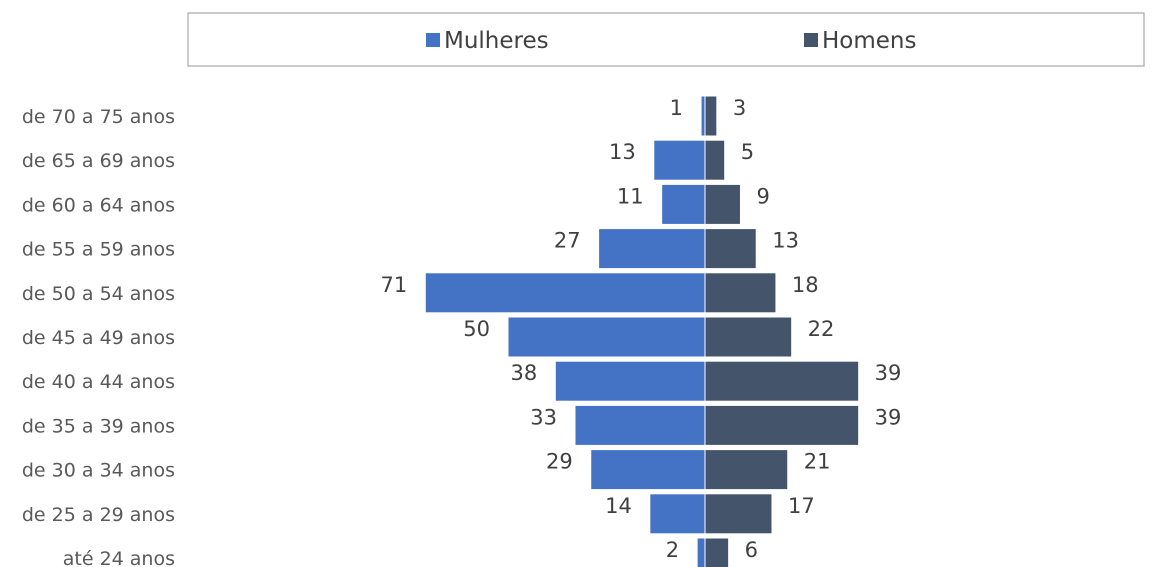  Describe the element at coordinates (785, 241) in the screenshot. I see `data-label-homens: 13` at that location.